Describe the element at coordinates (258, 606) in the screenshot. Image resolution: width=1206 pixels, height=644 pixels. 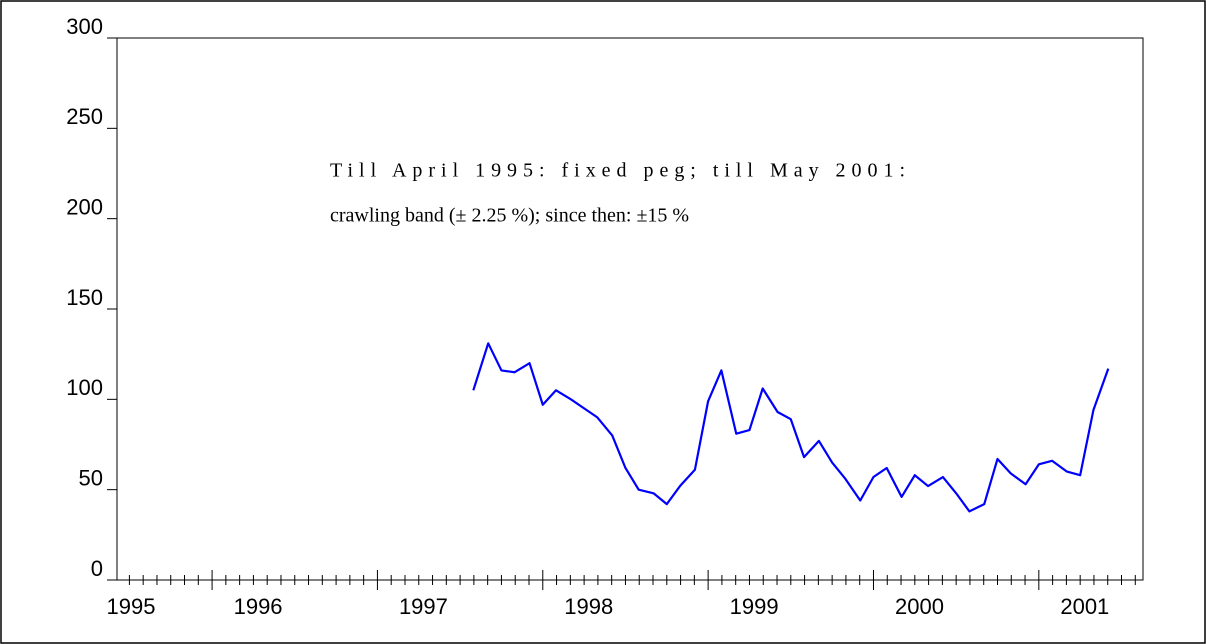
I see `x-tick-label: 1996` at that location.